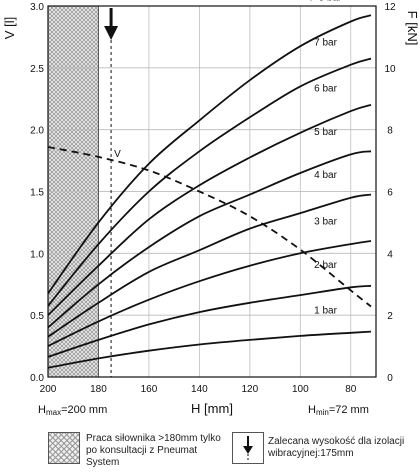 Image resolution: width=419 pixels, height=473 pixels. I want to click on series-line-1-bar, so click(209, 349).